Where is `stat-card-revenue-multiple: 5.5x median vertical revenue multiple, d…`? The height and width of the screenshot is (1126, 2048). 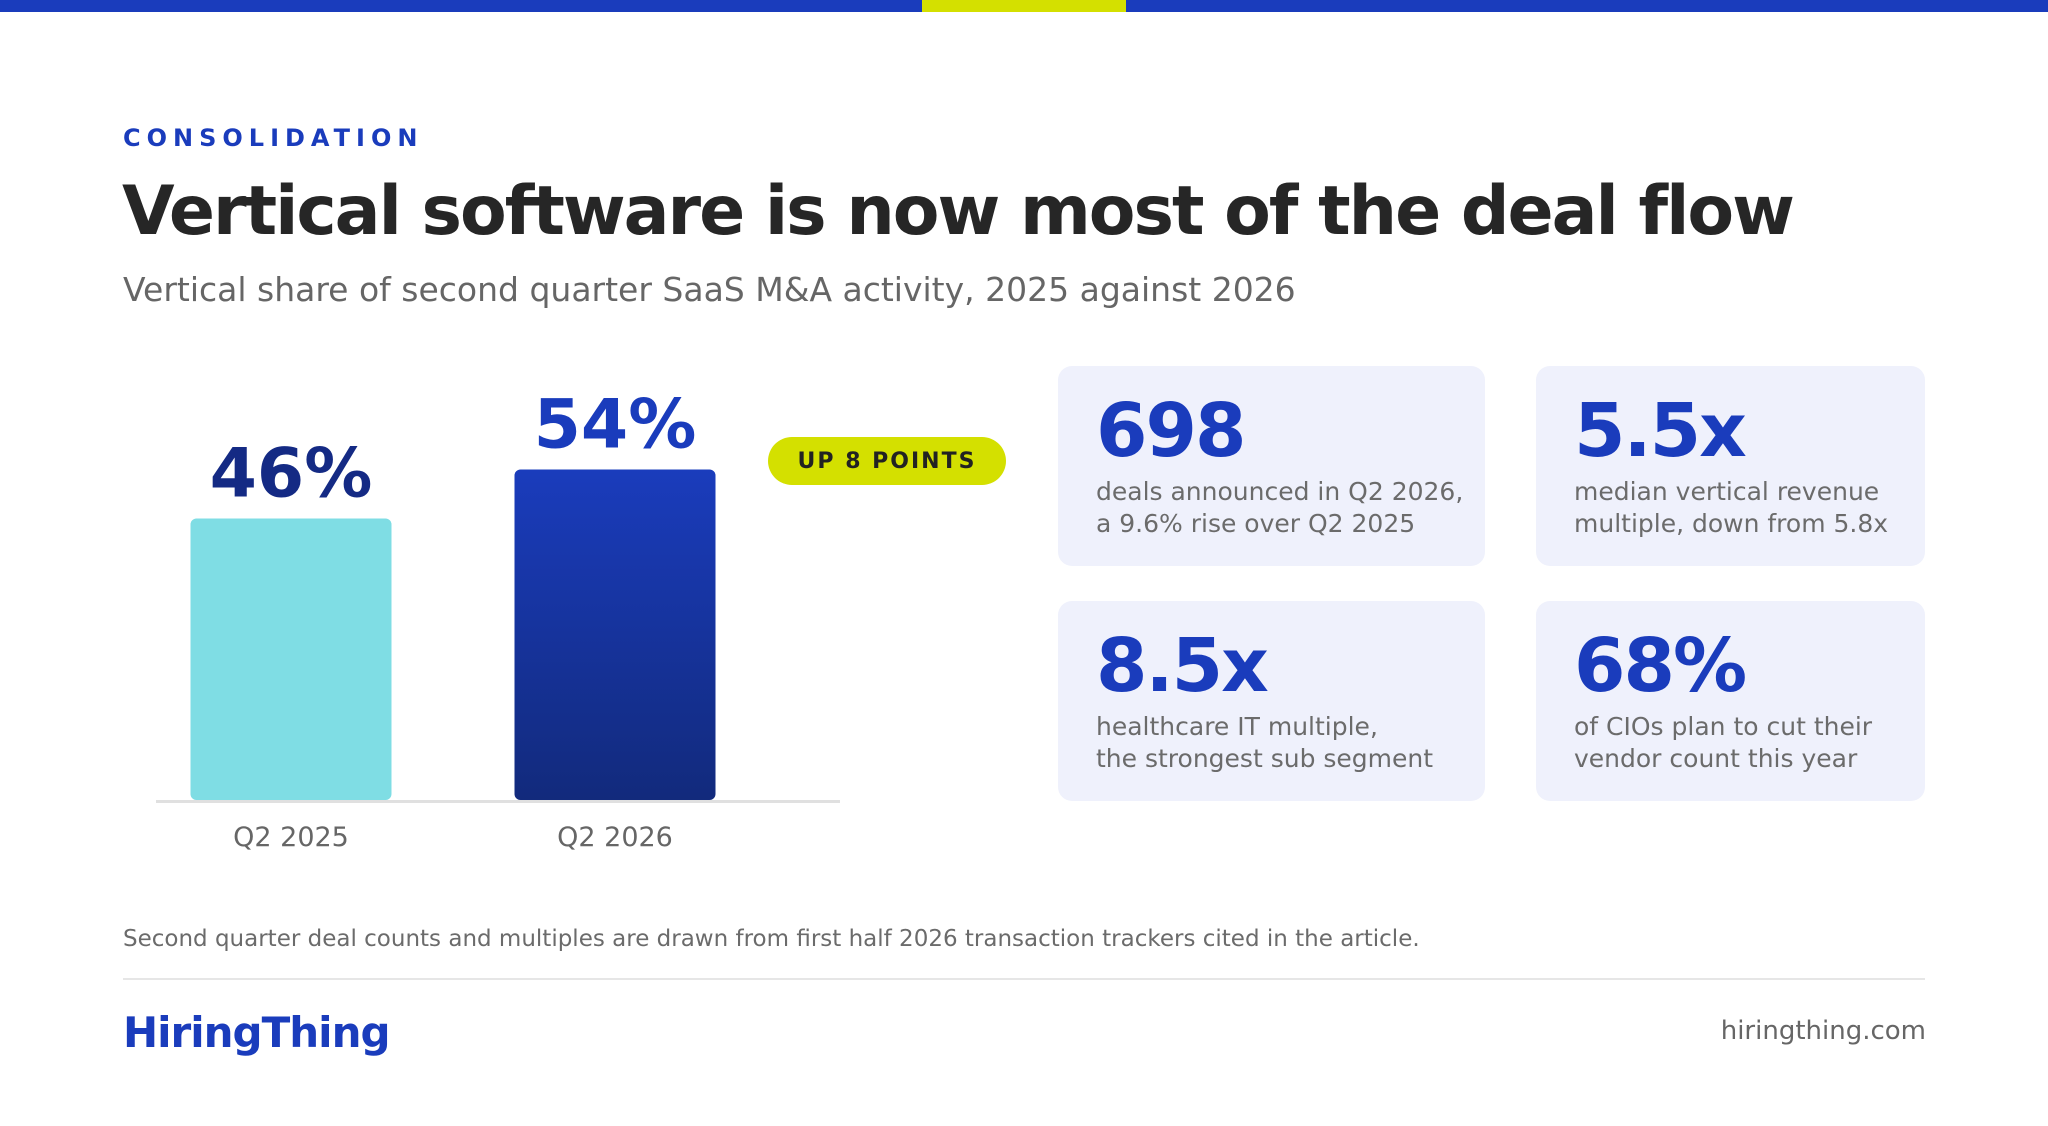 stat-card-revenue-multiple: 5.5x median vertical revenue multiple, d… is located at coordinates (1730, 466).